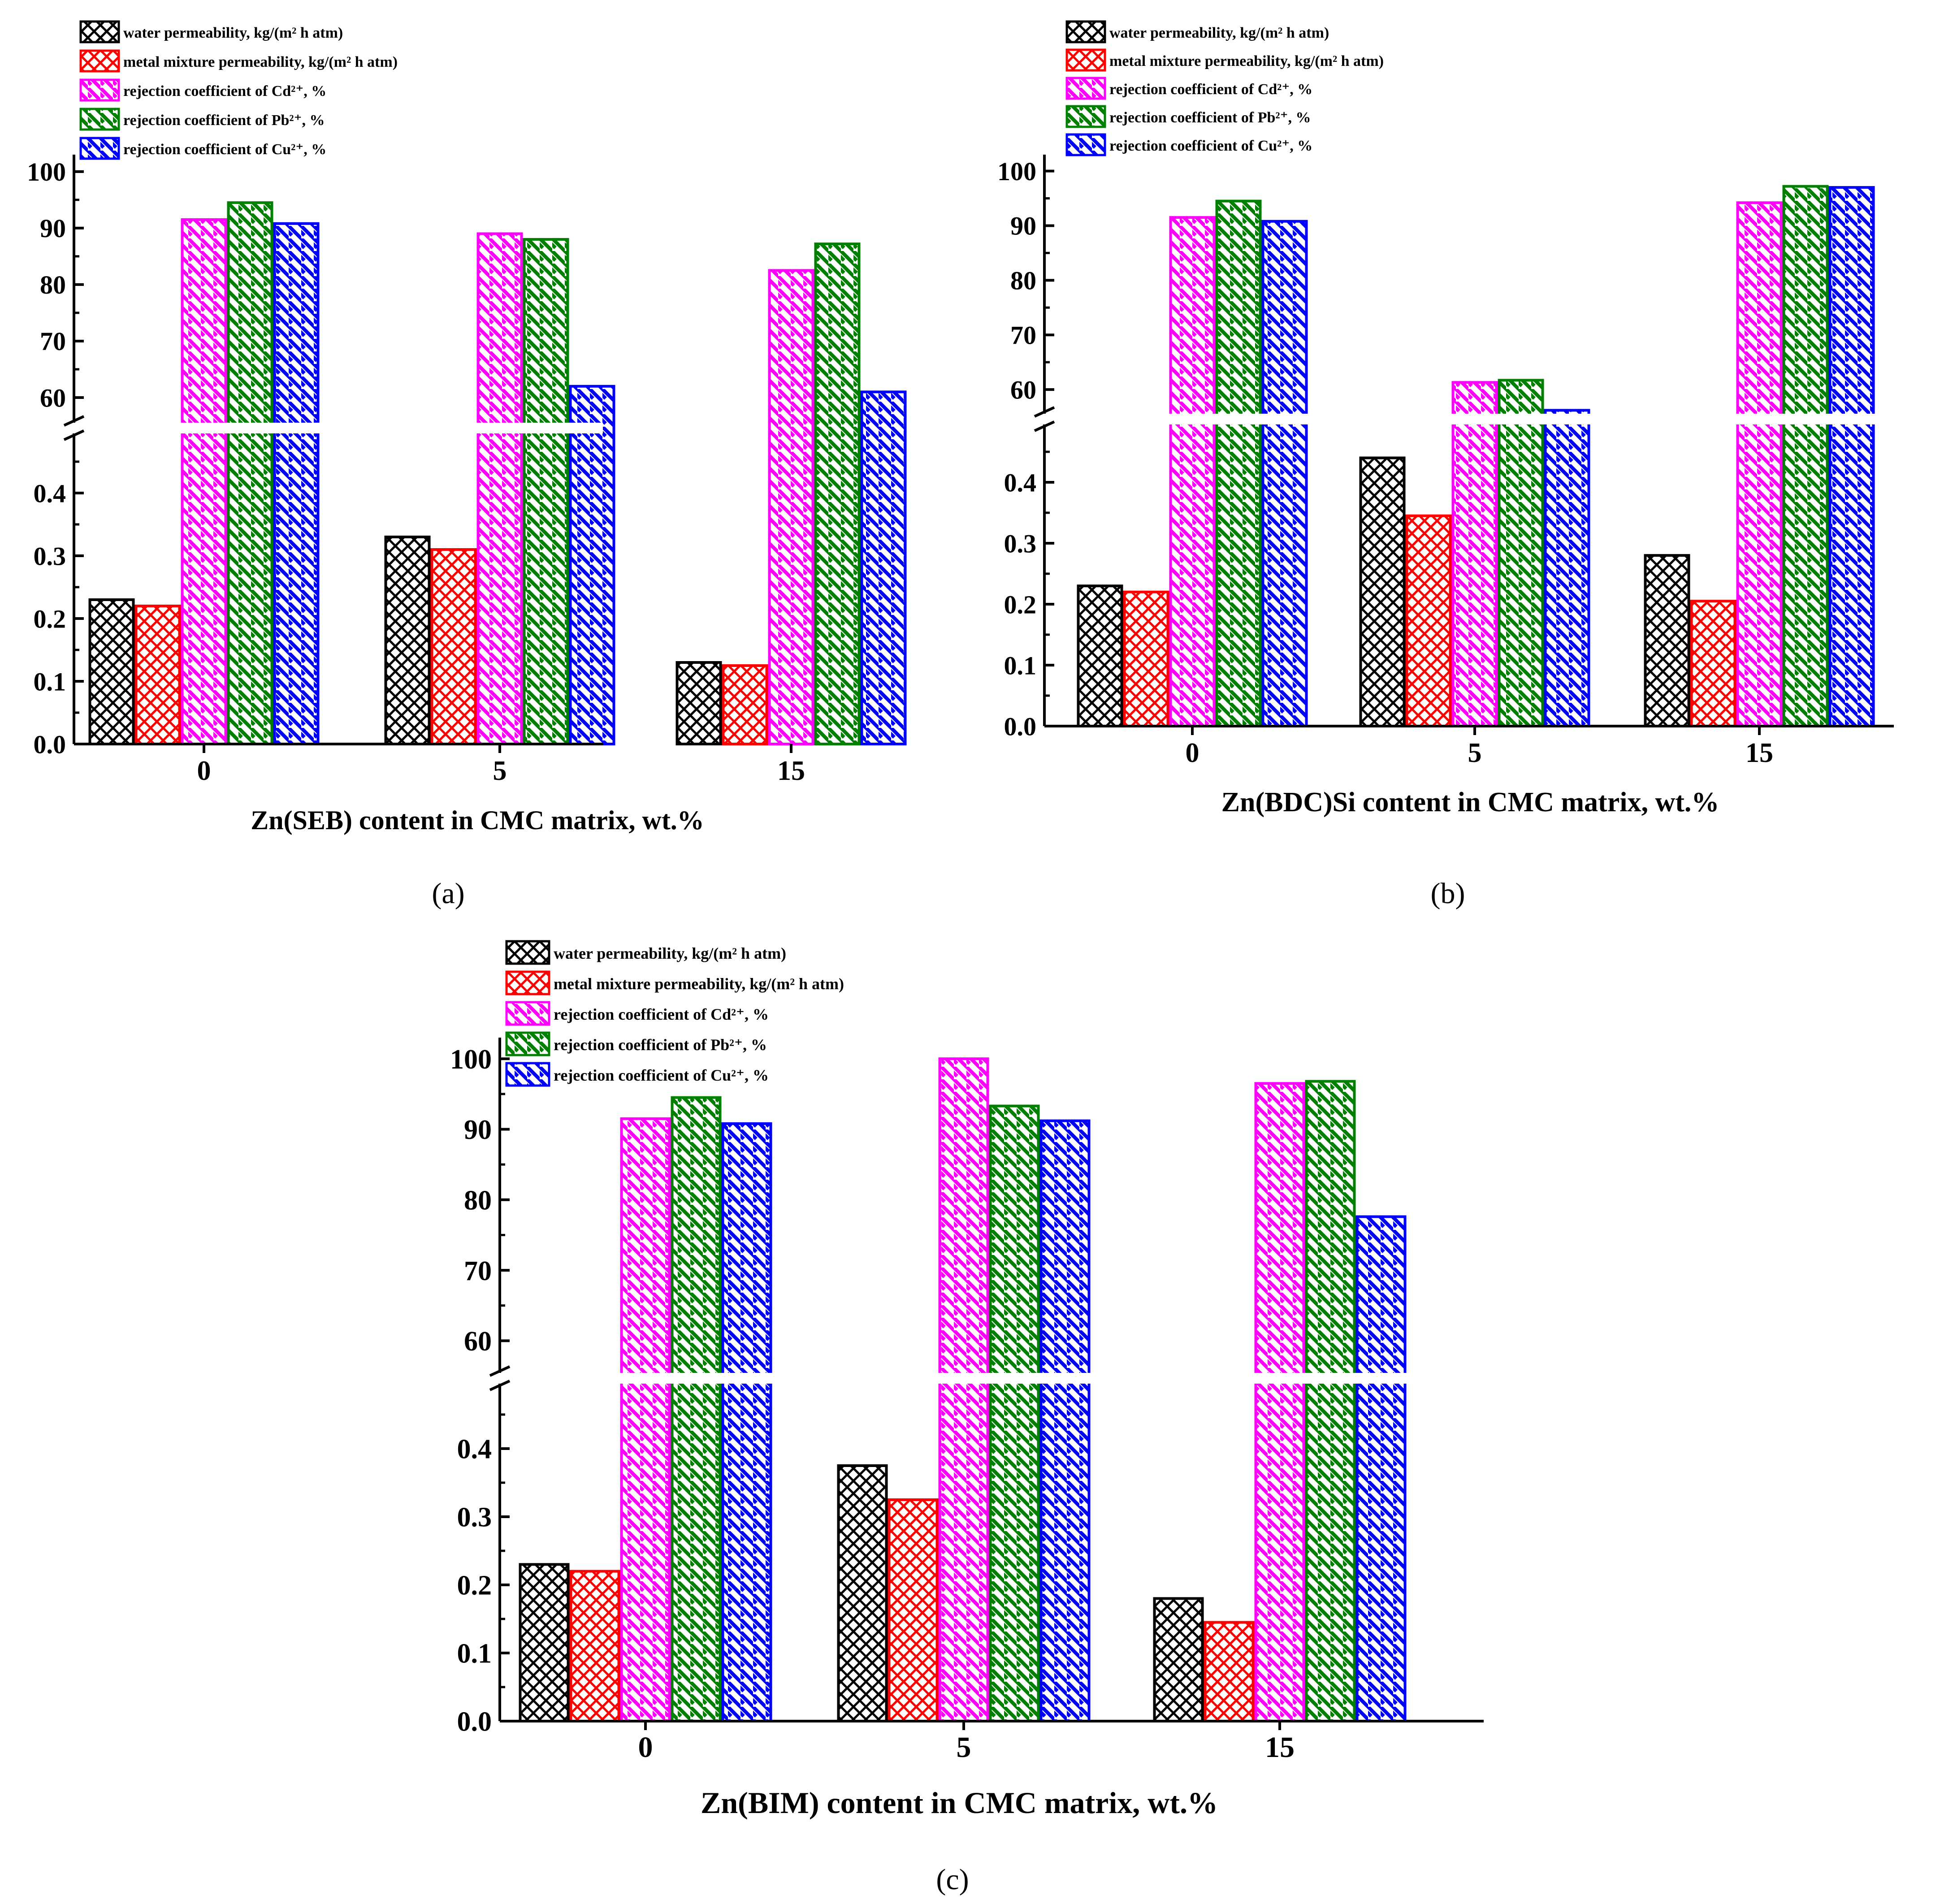 The width and height of the screenshot is (1953, 1904). Describe the element at coordinates (448, 894) in the screenshot. I see `panel-label: (a)` at that location.